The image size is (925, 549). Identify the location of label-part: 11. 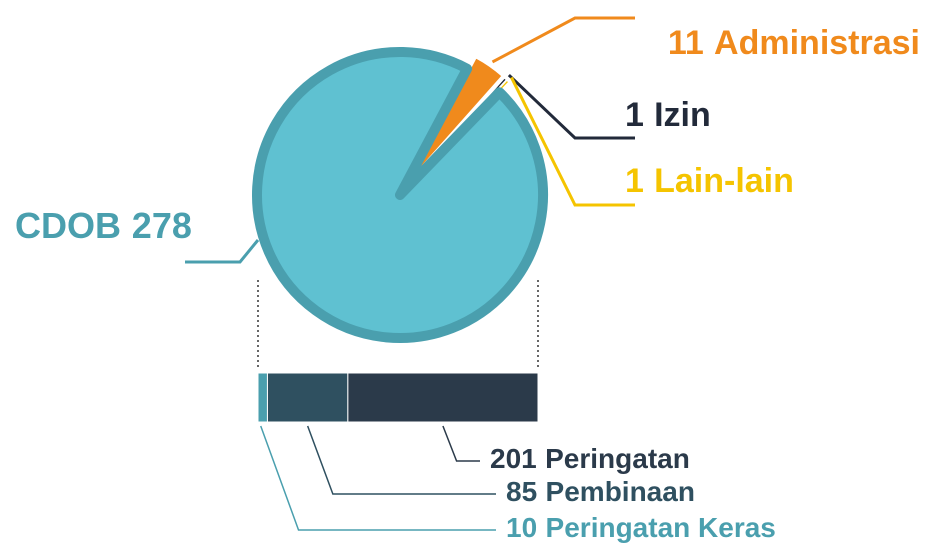
(686, 43).